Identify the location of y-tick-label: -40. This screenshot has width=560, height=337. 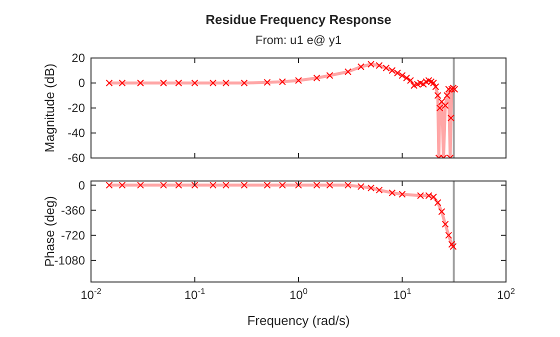
(77, 133).